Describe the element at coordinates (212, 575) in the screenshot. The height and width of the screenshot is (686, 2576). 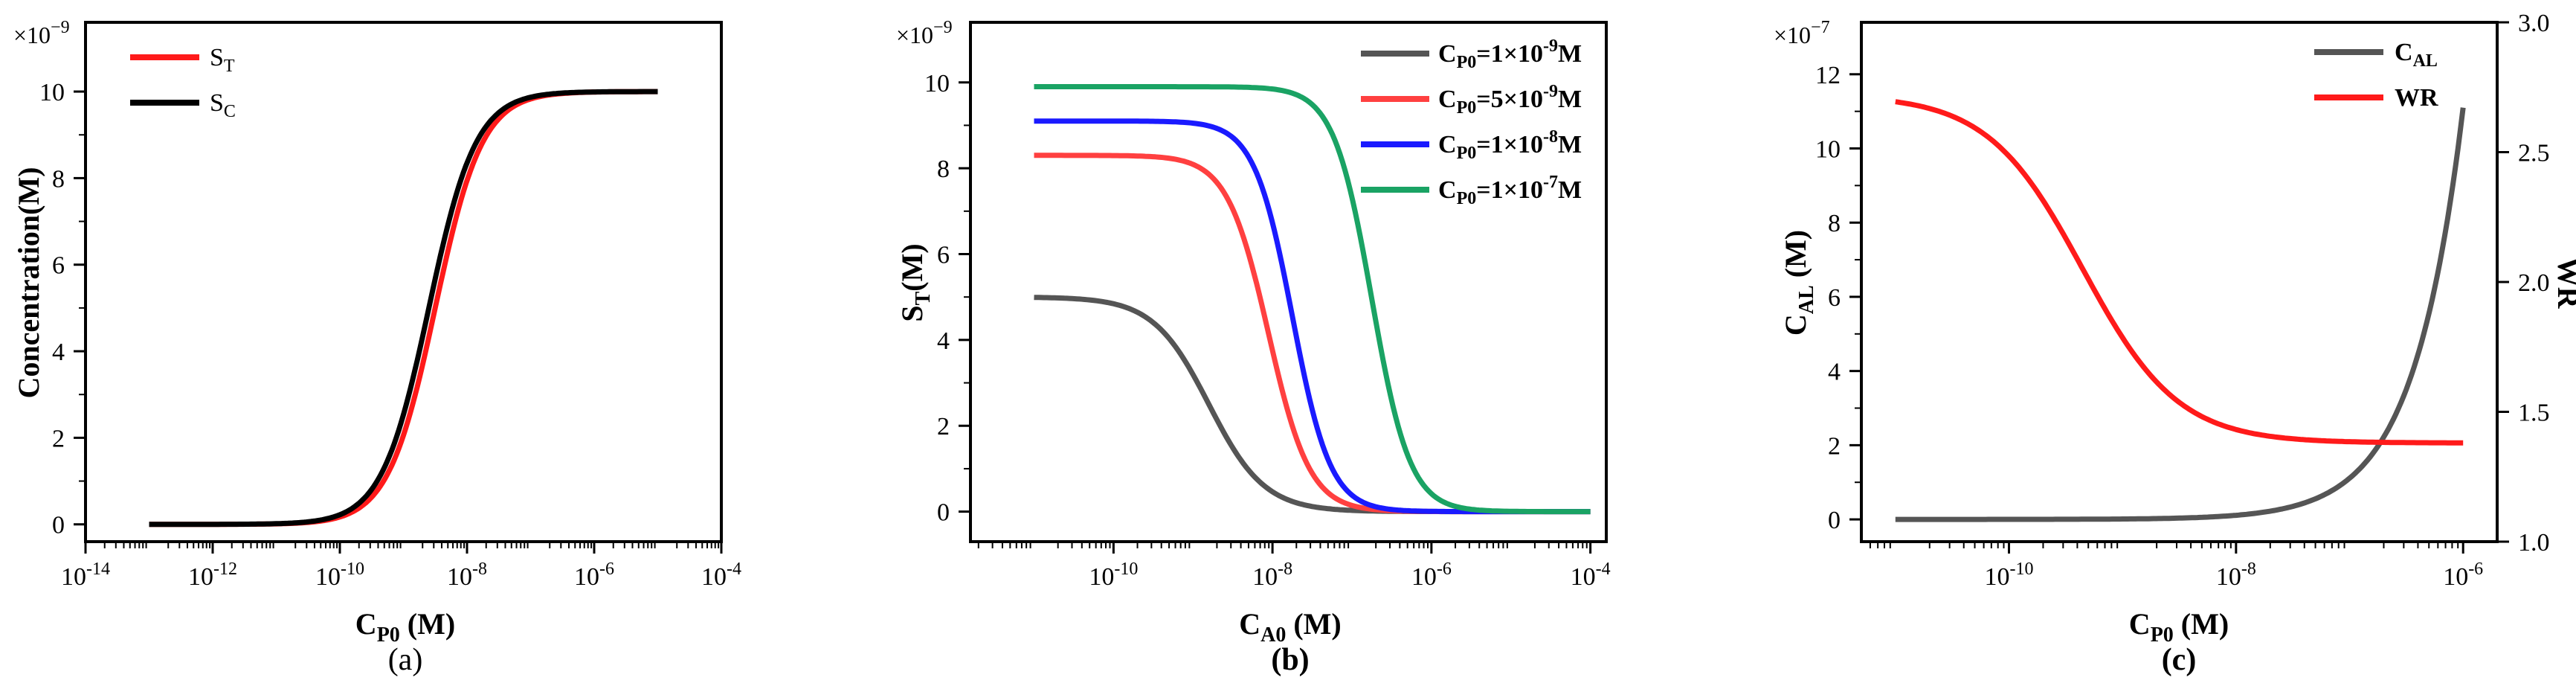
I see `x-tick-label: 10⁻¹²` at that location.